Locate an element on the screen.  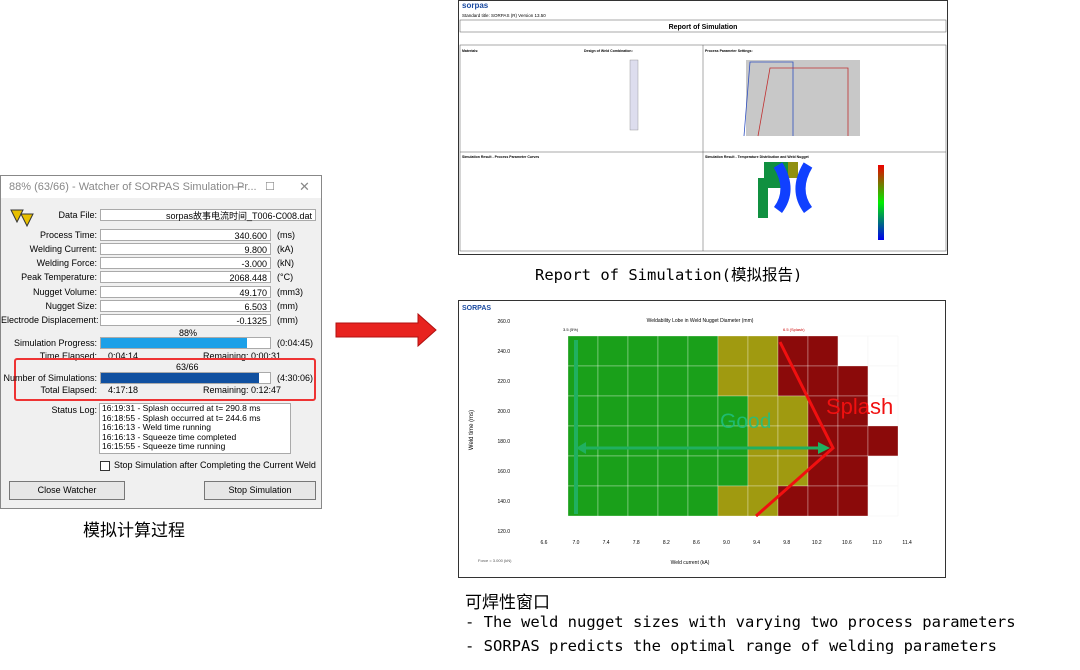
field-label: Electrode Displacement: is located at coordinates (50, 320).